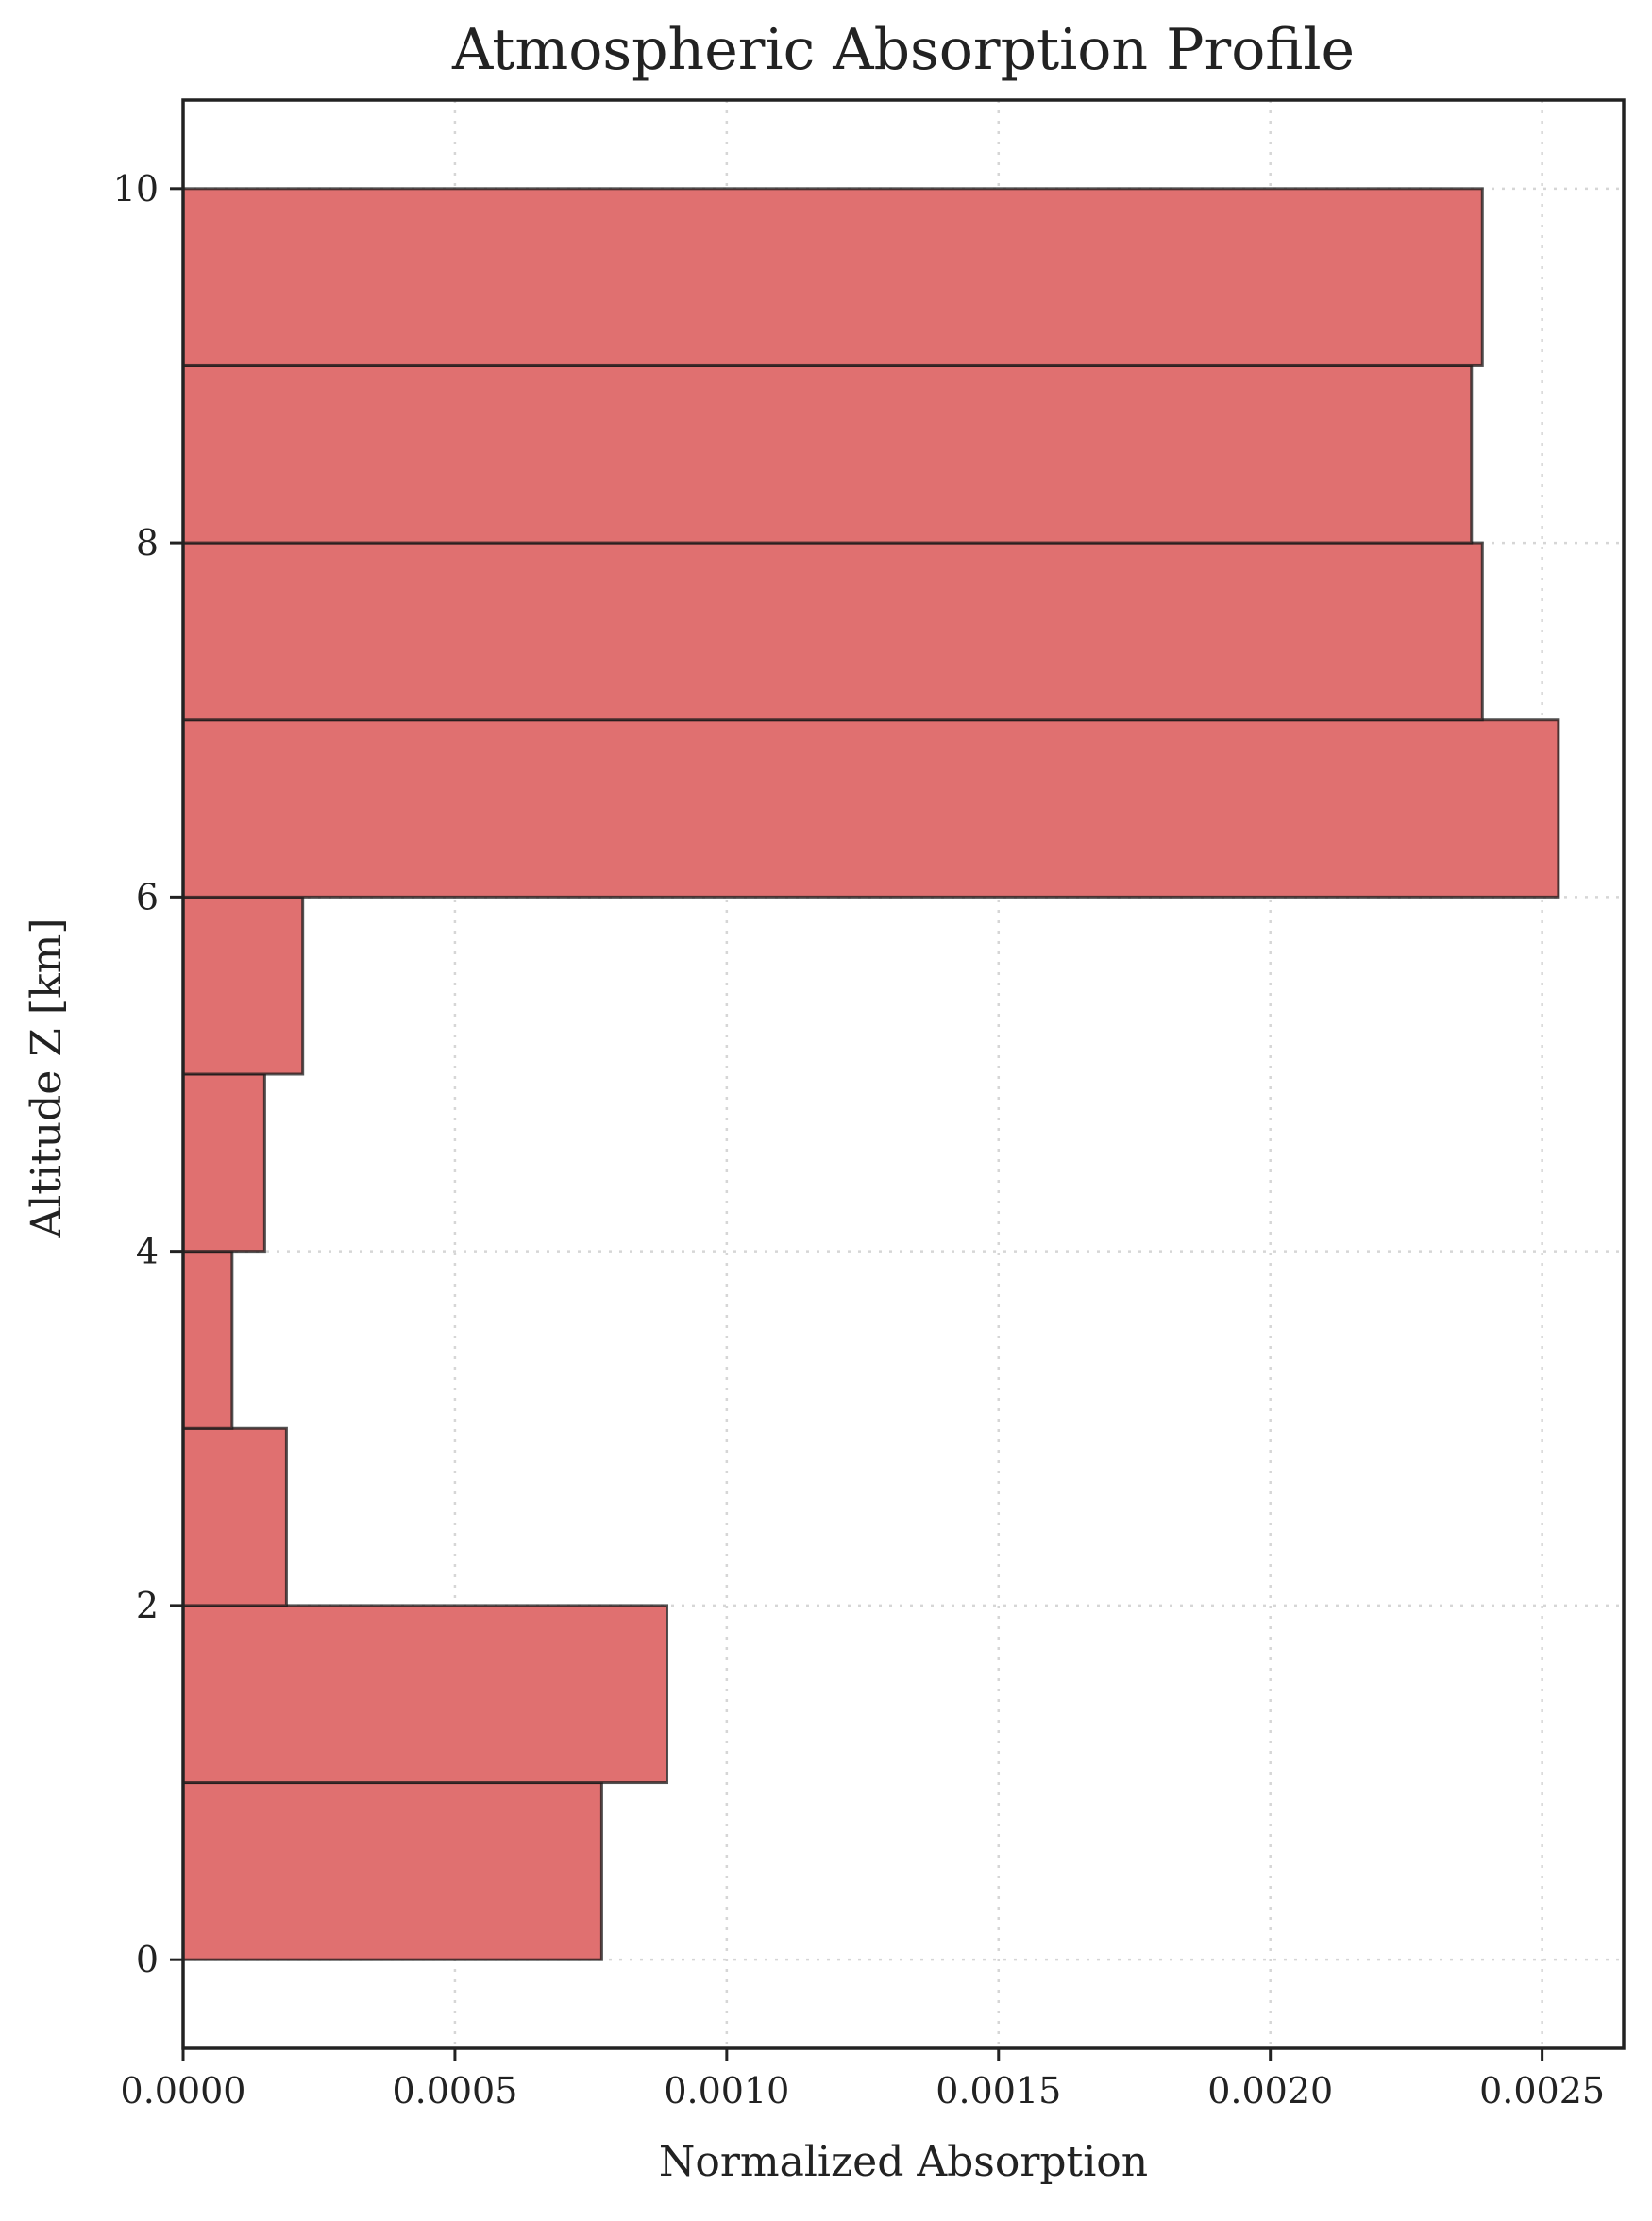 This screenshot has width=1652, height=2221. Describe the element at coordinates (183, 2091) in the screenshot. I see `x-tick-label: 0.0000` at that location.